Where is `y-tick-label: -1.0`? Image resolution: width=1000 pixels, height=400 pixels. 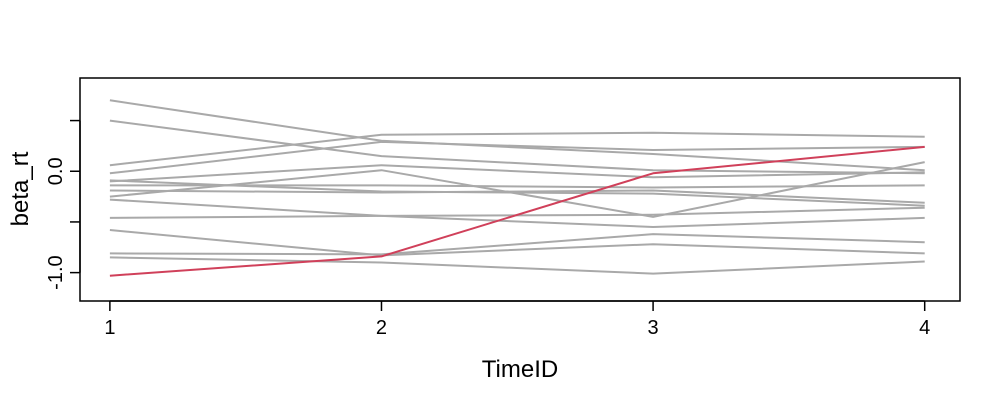 y-tick-label: -1.0 is located at coordinates (56, 272).